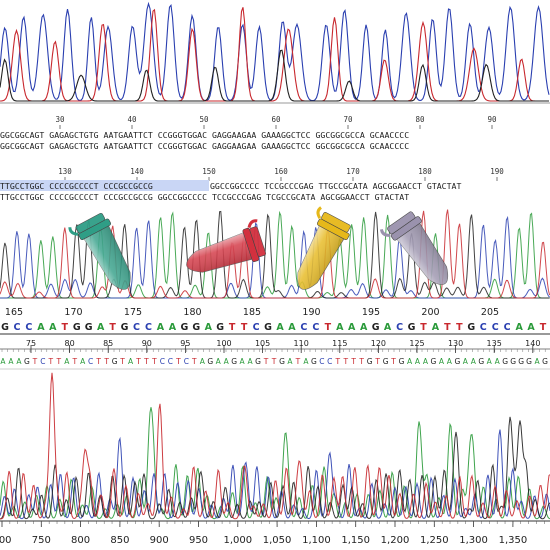 The width and height of the screenshot is (550, 550). What do you see at coordinates (311, 312) in the screenshot?
I see `position-label: 190` at bounding box center [311, 312].